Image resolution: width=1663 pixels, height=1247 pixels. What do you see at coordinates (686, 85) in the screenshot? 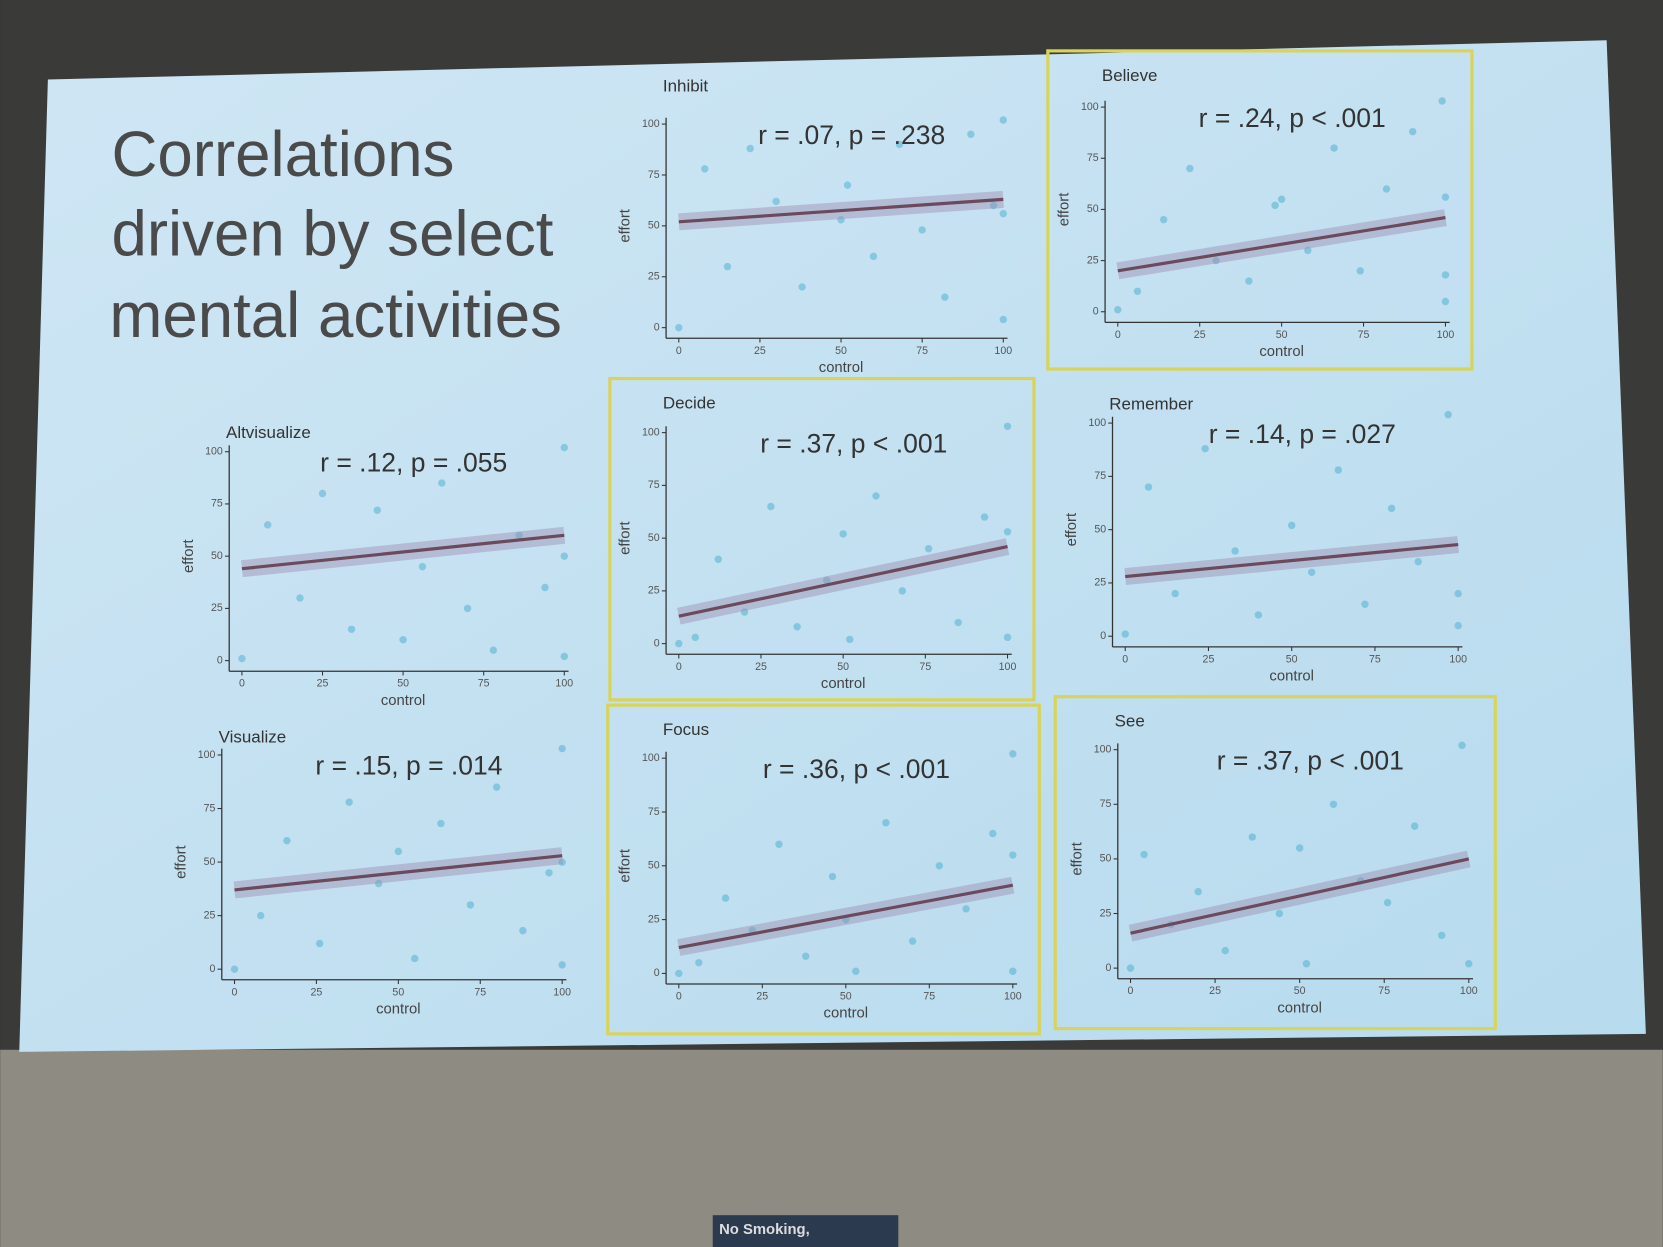
I see `panel-title: Inhibit` at bounding box center [686, 85].